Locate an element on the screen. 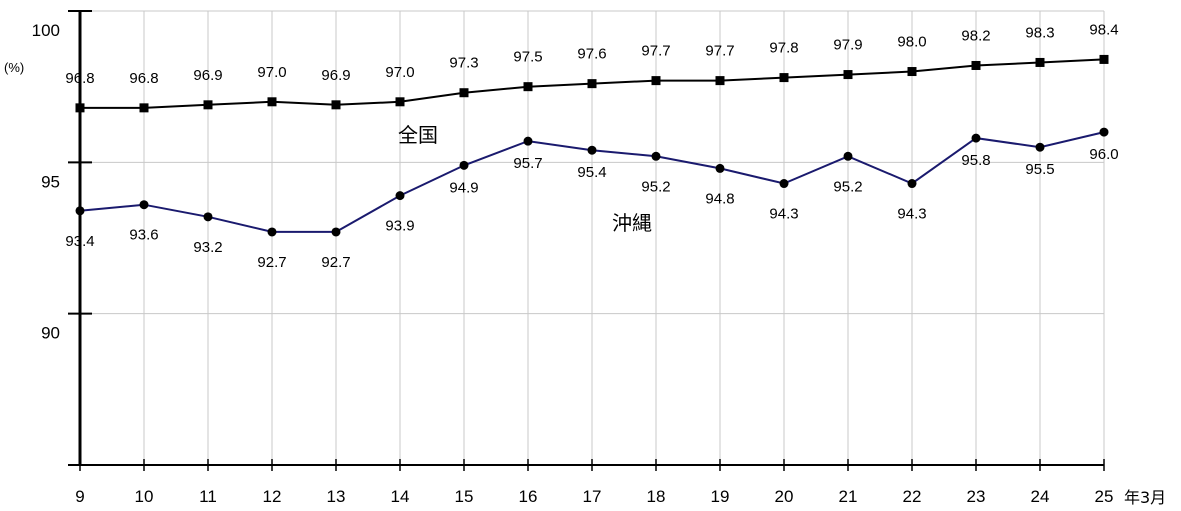 The image size is (1181, 511). data-label: 98.0 is located at coordinates (911, 42).